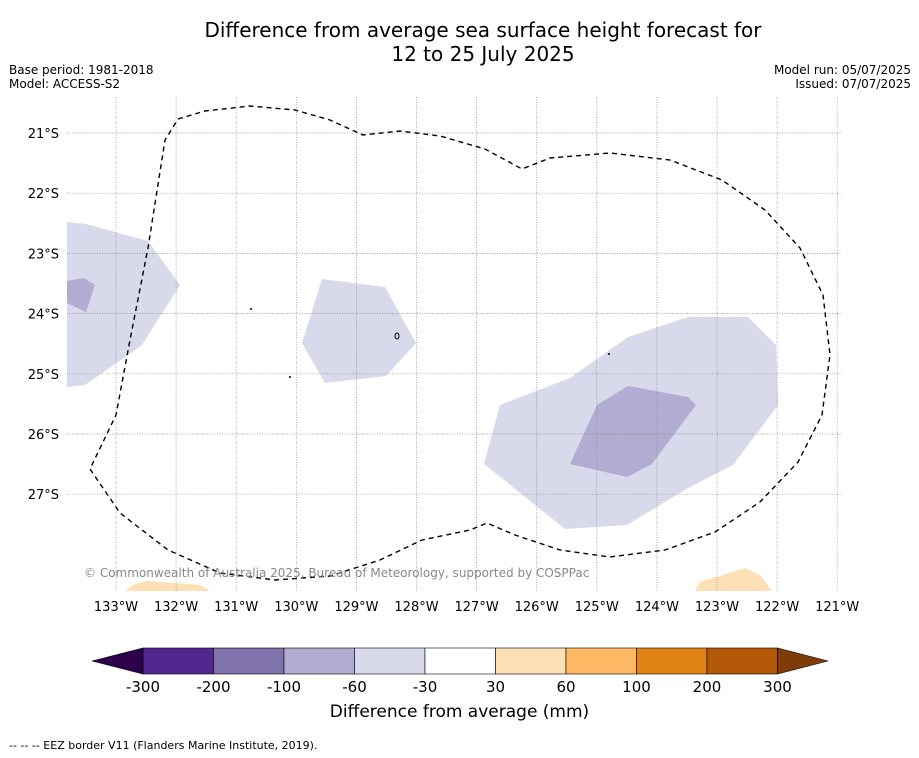 The height and width of the screenshot is (758, 919). What do you see at coordinates (707, 687) in the screenshot?
I see `colorbar-tick-label: 200` at bounding box center [707, 687].